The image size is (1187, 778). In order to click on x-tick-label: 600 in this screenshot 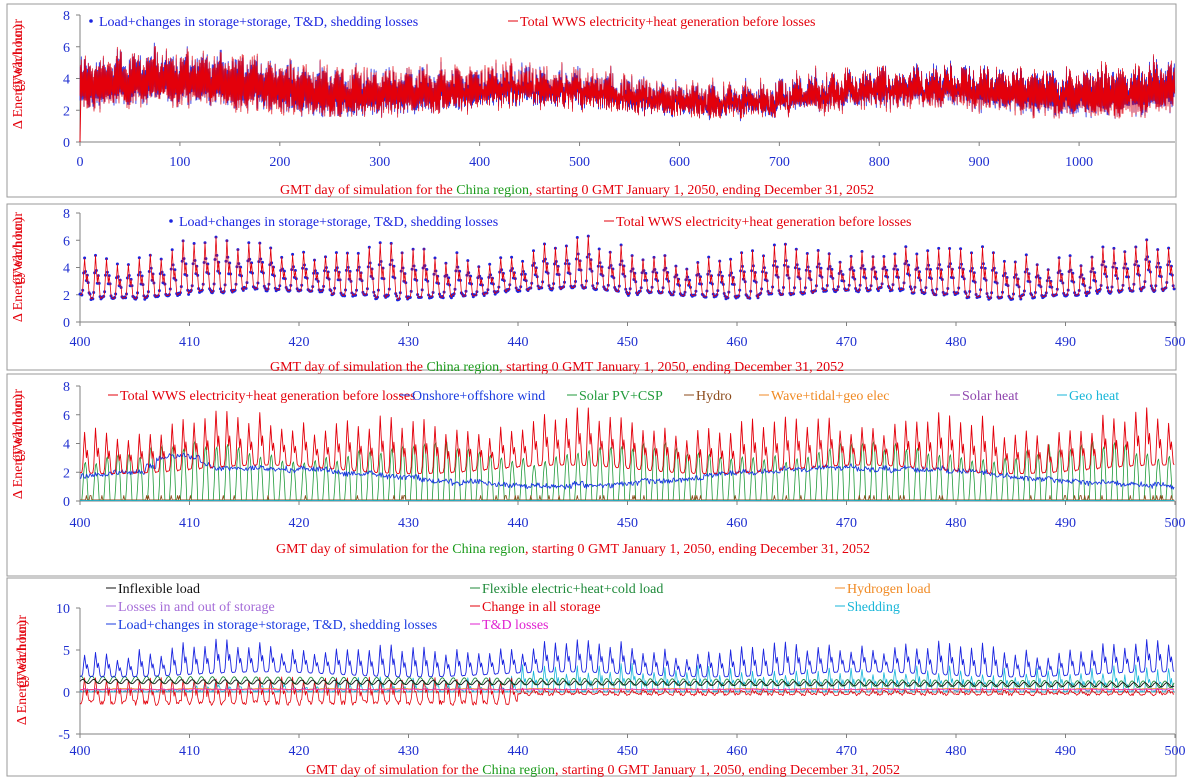, I will do `click(679, 162)`.